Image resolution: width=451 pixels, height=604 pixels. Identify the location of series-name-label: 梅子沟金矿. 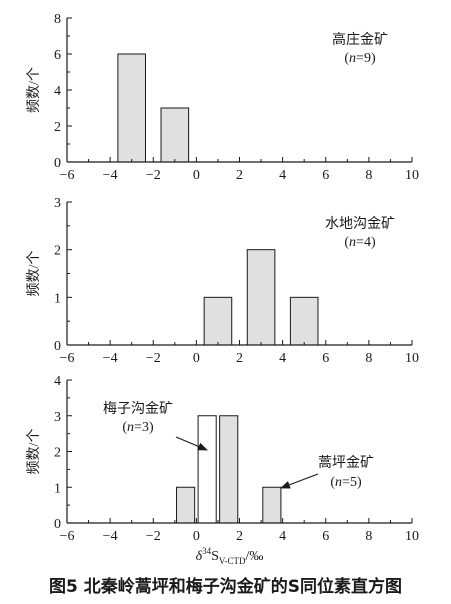
(138, 409).